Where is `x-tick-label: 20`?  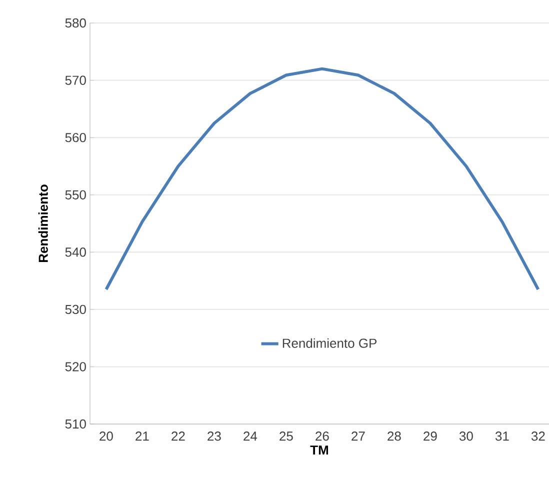
x-tick-label: 20 is located at coordinates (106, 436).